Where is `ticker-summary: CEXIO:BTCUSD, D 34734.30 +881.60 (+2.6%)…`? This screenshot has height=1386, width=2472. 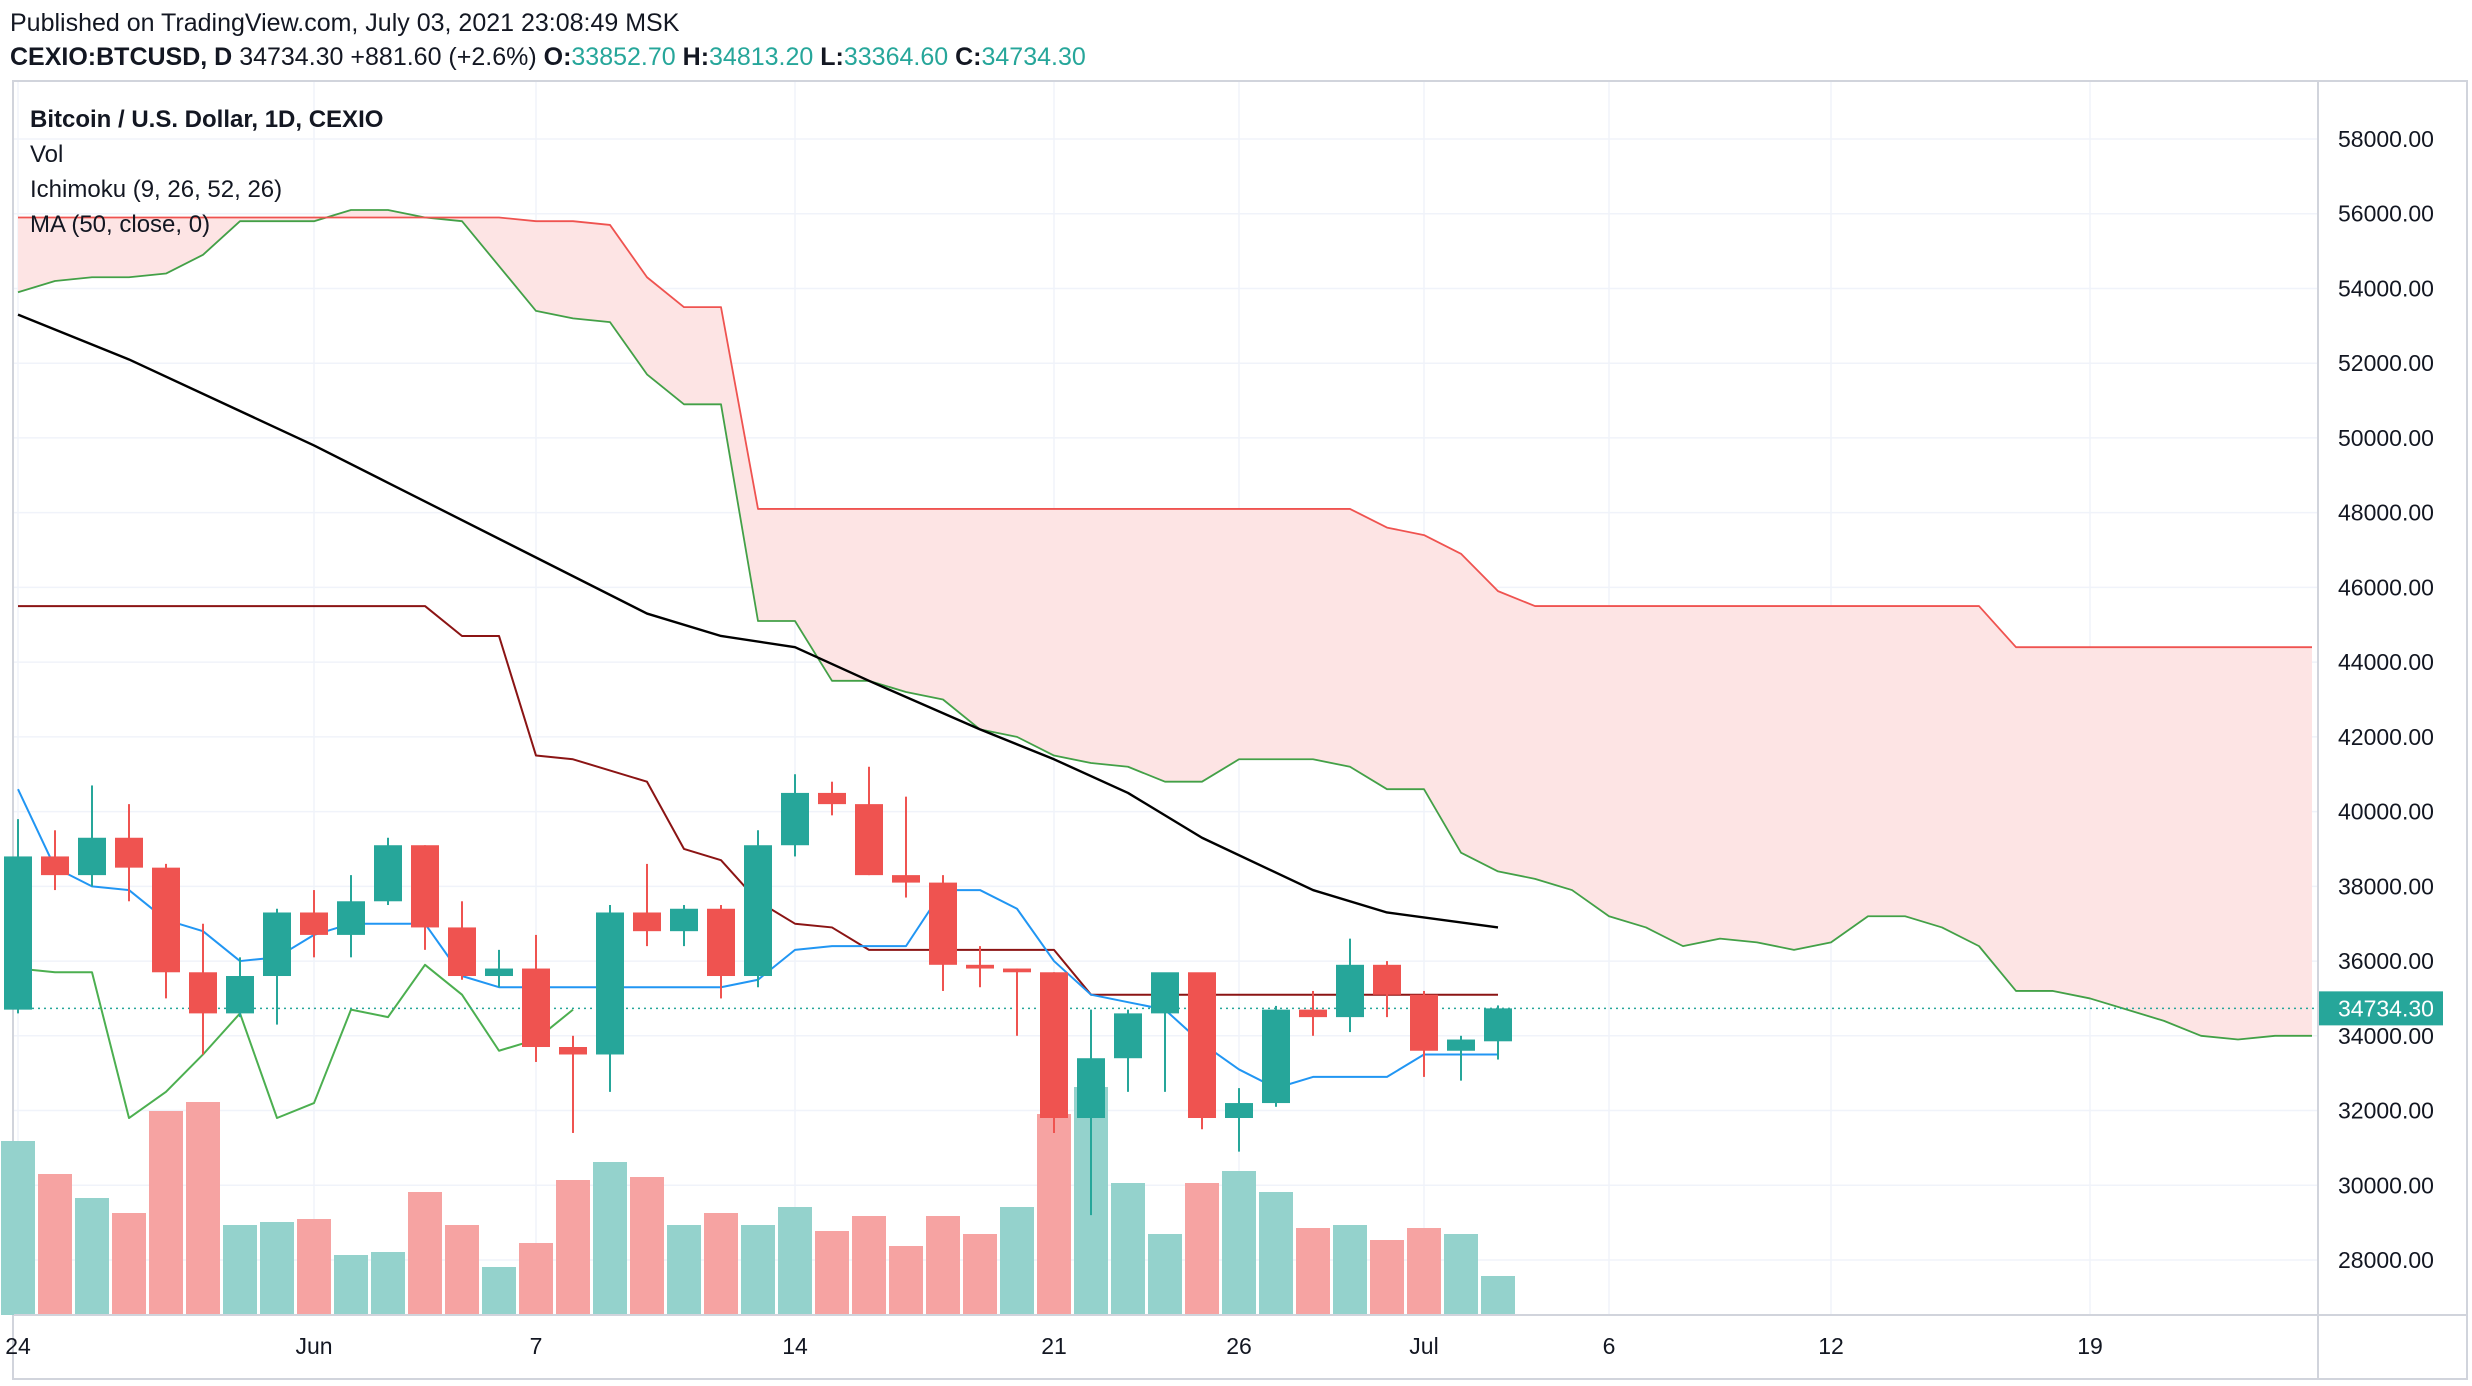 ticker-summary: CEXIO:BTCUSD, D 34734.30 +881.60 (+2.6%)… is located at coordinates (548, 57).